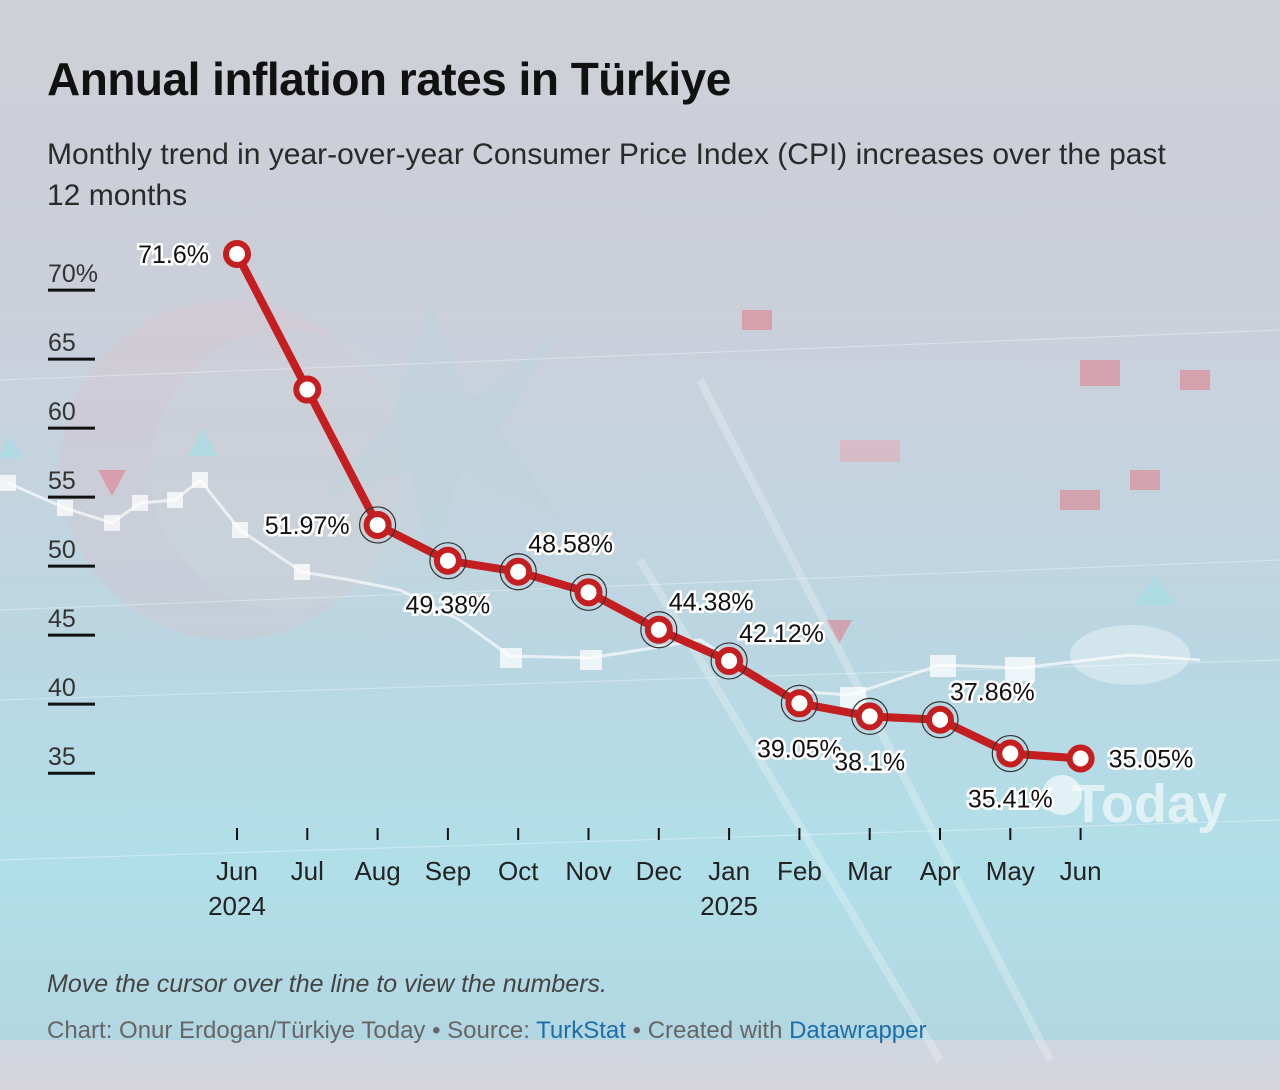  I want to click on x-tick-label: Oct, so click(518, 871).